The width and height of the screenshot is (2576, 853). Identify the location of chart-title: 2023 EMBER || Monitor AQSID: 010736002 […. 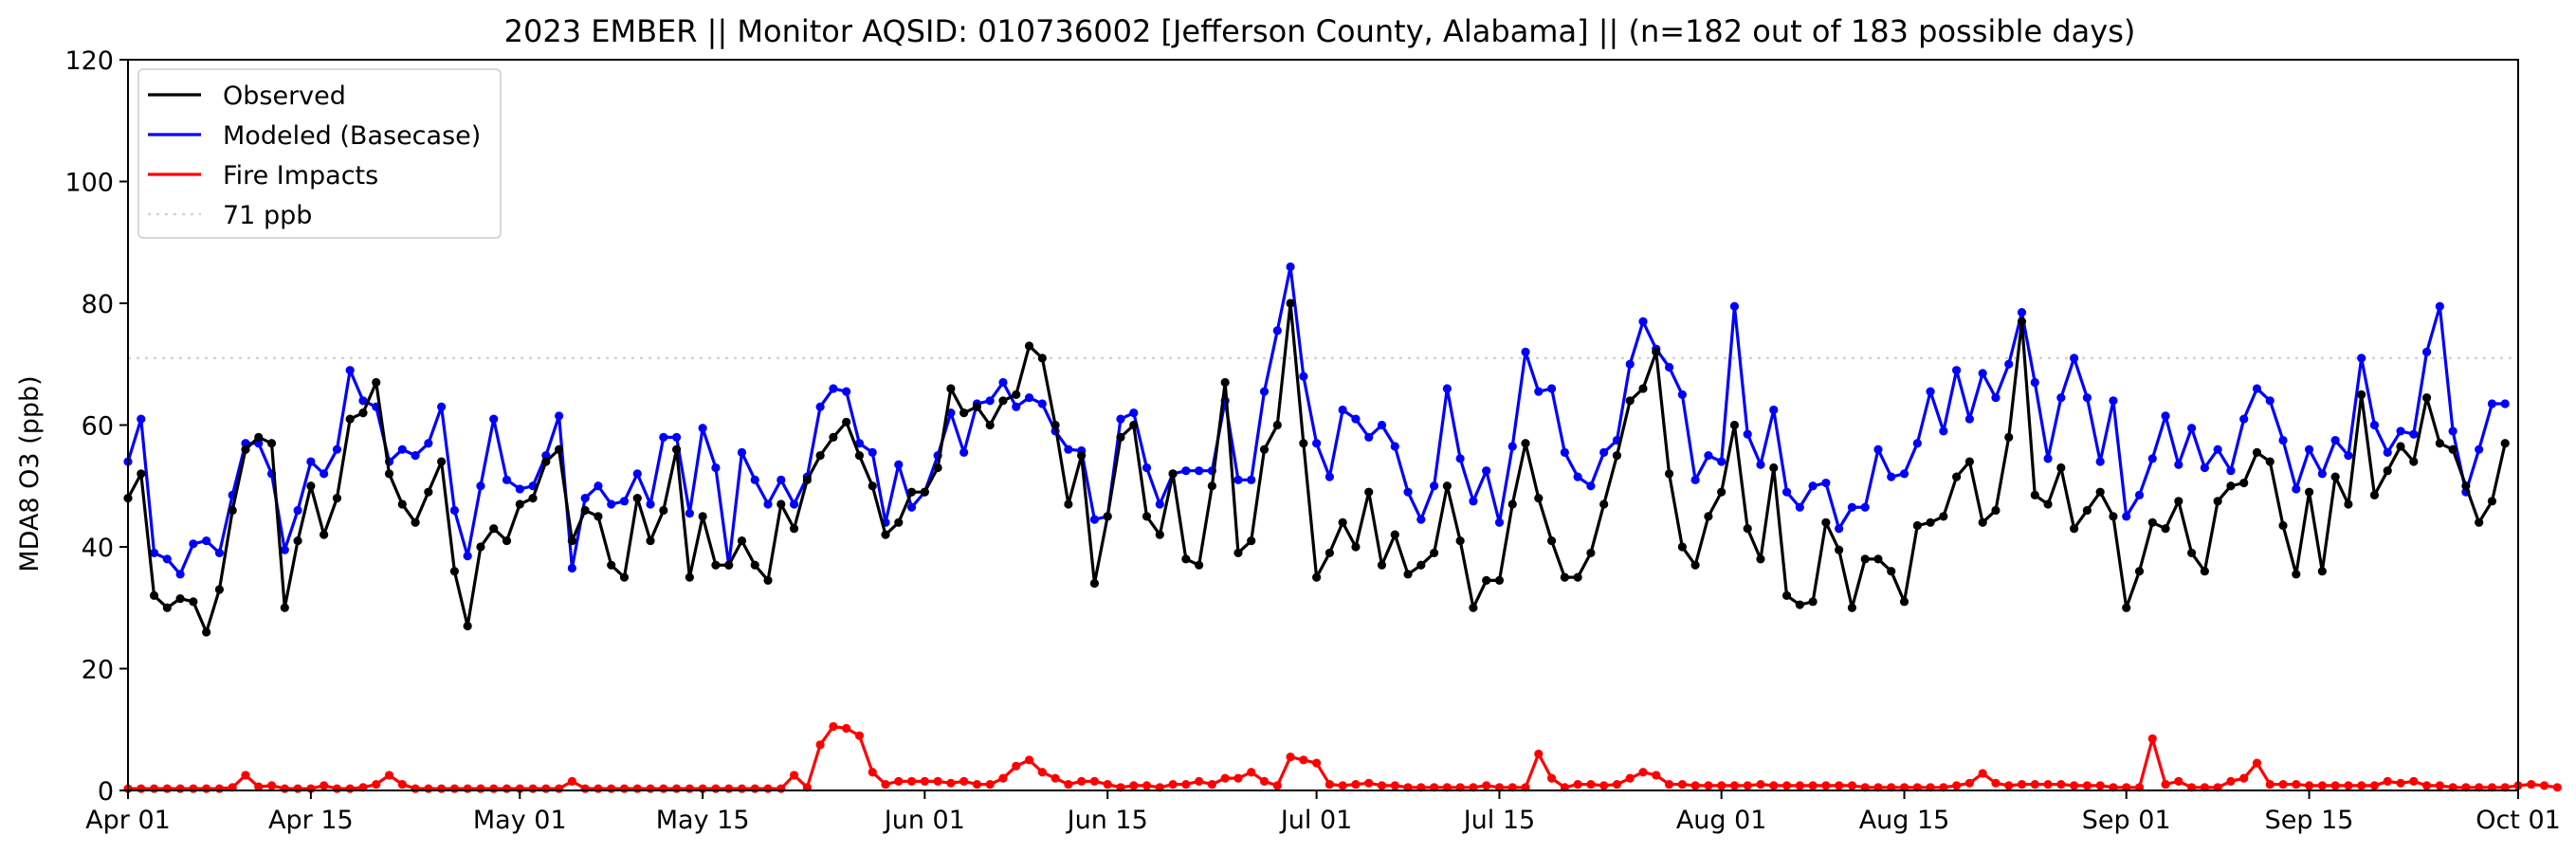
(1320, 31).